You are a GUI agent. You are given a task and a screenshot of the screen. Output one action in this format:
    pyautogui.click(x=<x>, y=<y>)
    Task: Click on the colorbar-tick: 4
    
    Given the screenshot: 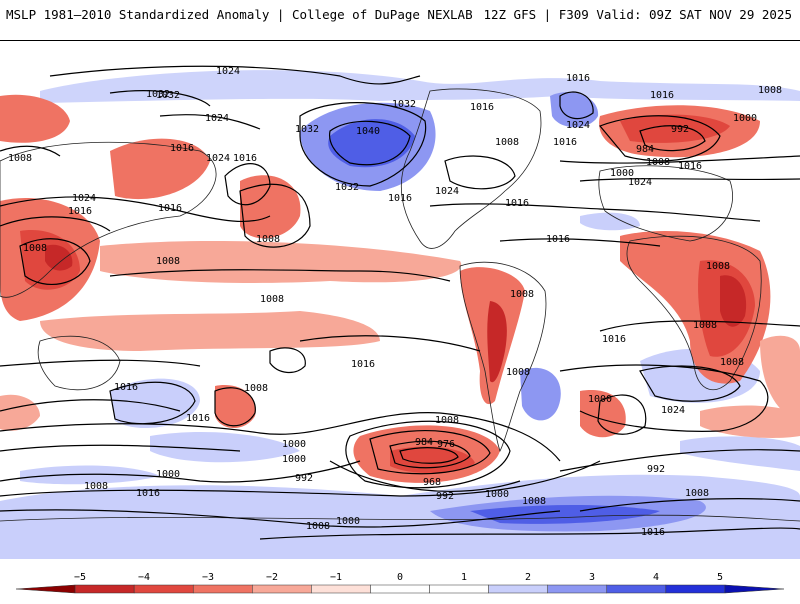 What is the action you would take?
    pyautogui.click(x=656, y=577)
    